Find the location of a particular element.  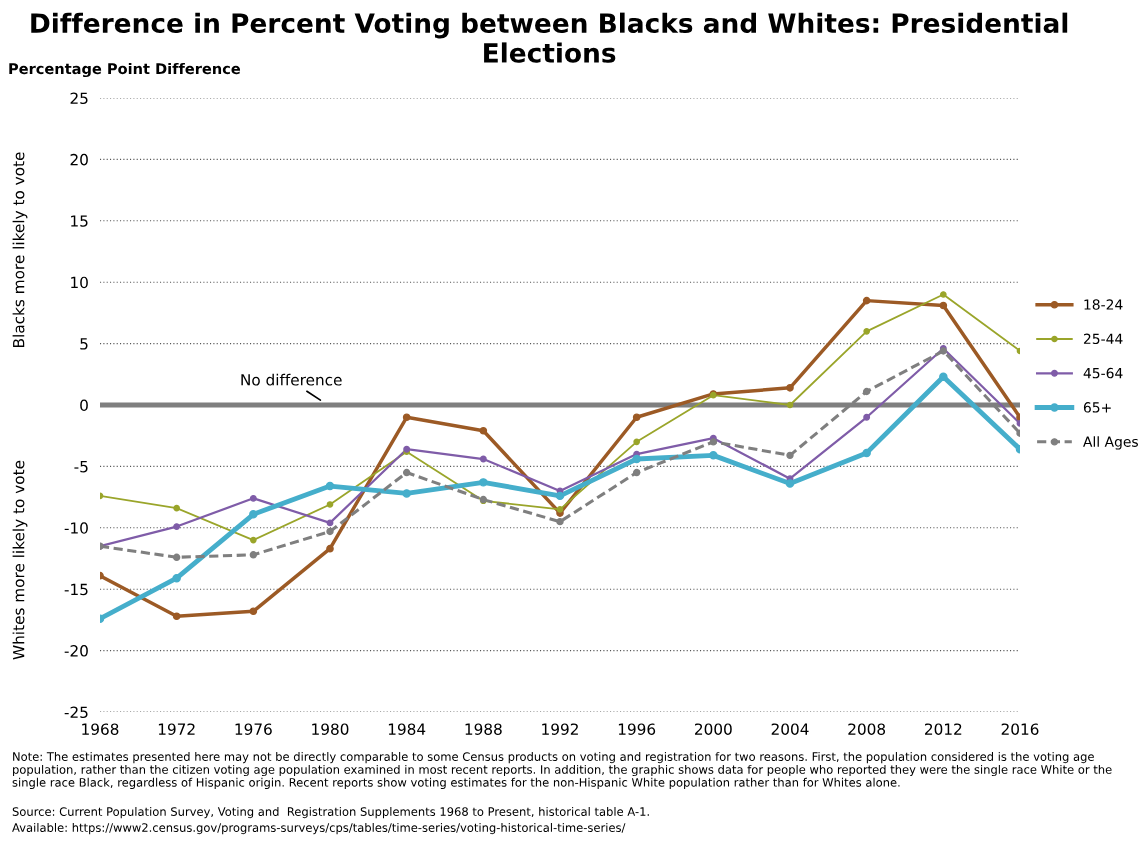

legend-label: 65+ is located at coordinates (1097, 407).